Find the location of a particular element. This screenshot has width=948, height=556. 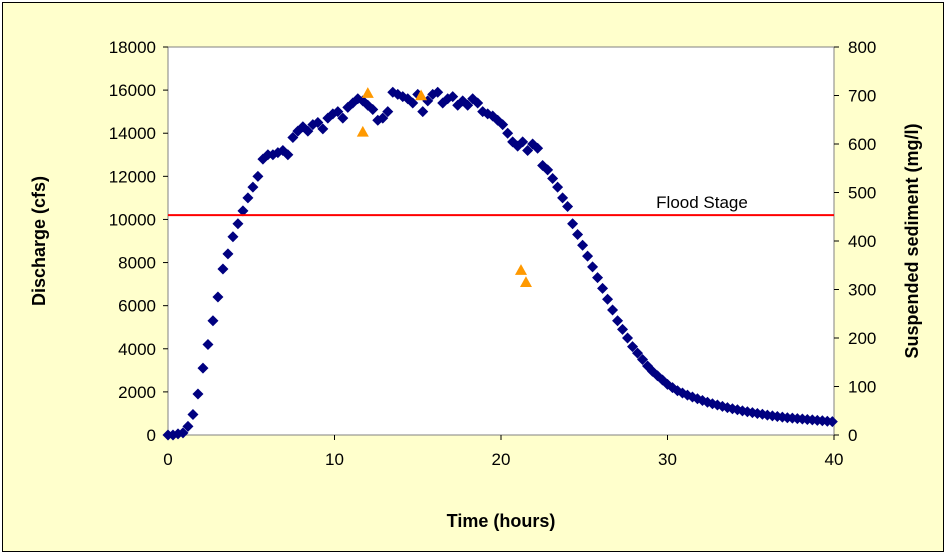

x-tick-label: 40 is located at coordinates (834, 459).